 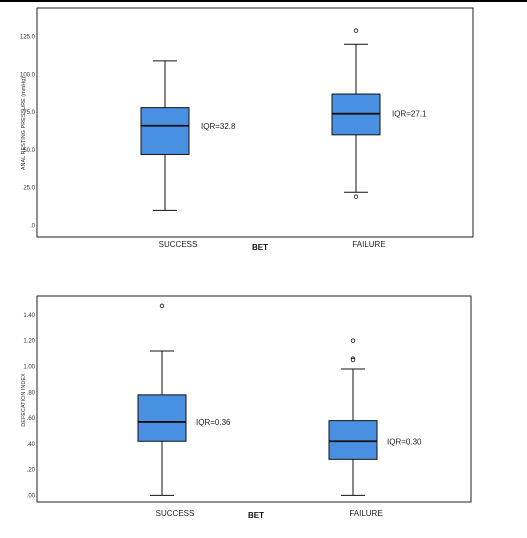 What do you see at coordinates (24, 123) in the screenshot?
I see `y-axis-label: ANAL RESTING PRESSURE (mmHg)` at bounding box center [24, 123].